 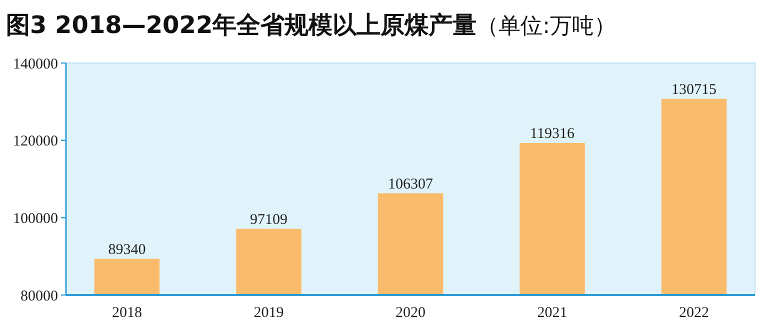 I want to click on x-tick-label: 2022, so click(x=694, y=313).